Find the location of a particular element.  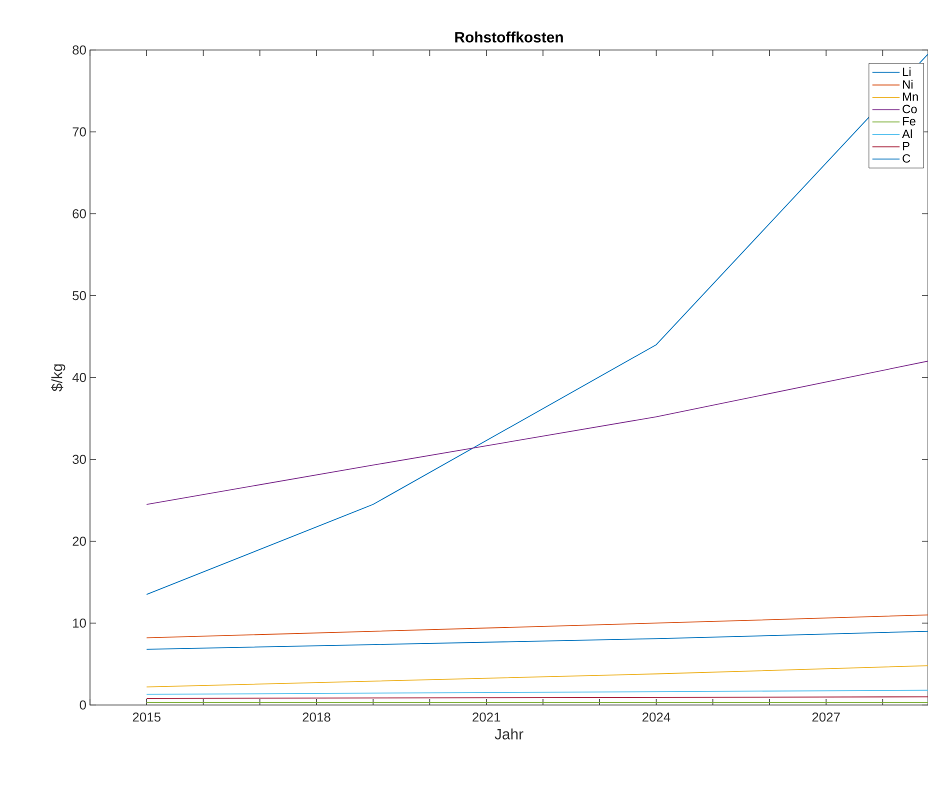

y-axis-title: $/kg is located at coordinates (58, 378).